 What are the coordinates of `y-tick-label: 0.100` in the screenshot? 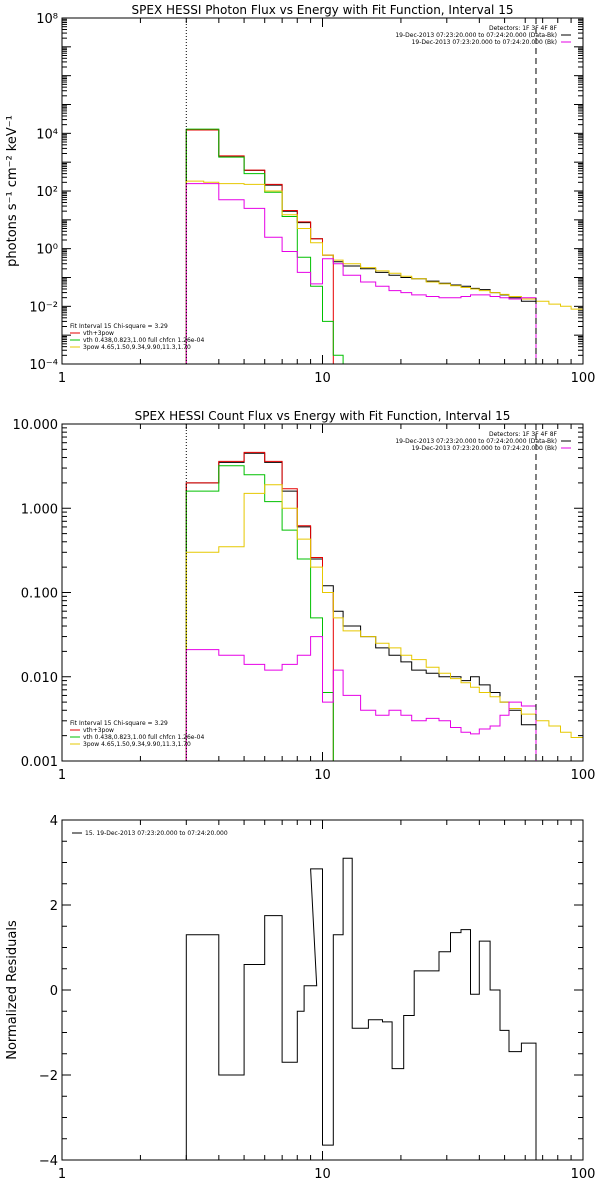 It's located at (39, 594).